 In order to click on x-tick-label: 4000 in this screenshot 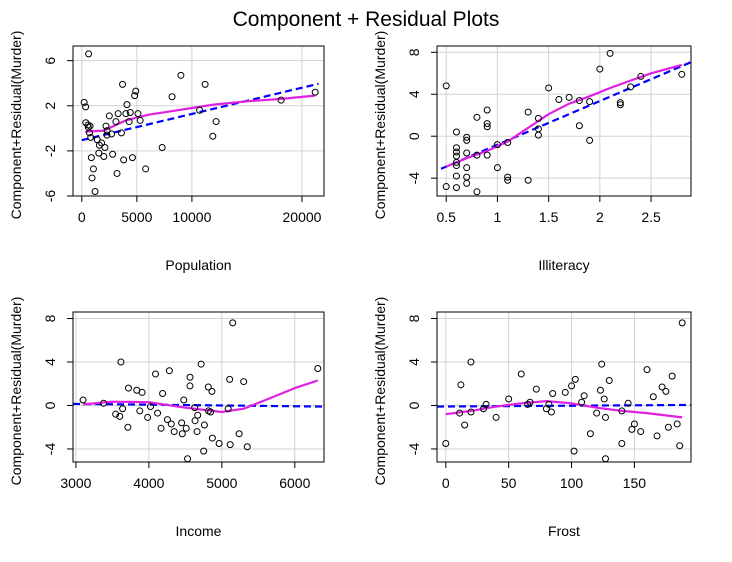, I will do `click(148, 483)`.